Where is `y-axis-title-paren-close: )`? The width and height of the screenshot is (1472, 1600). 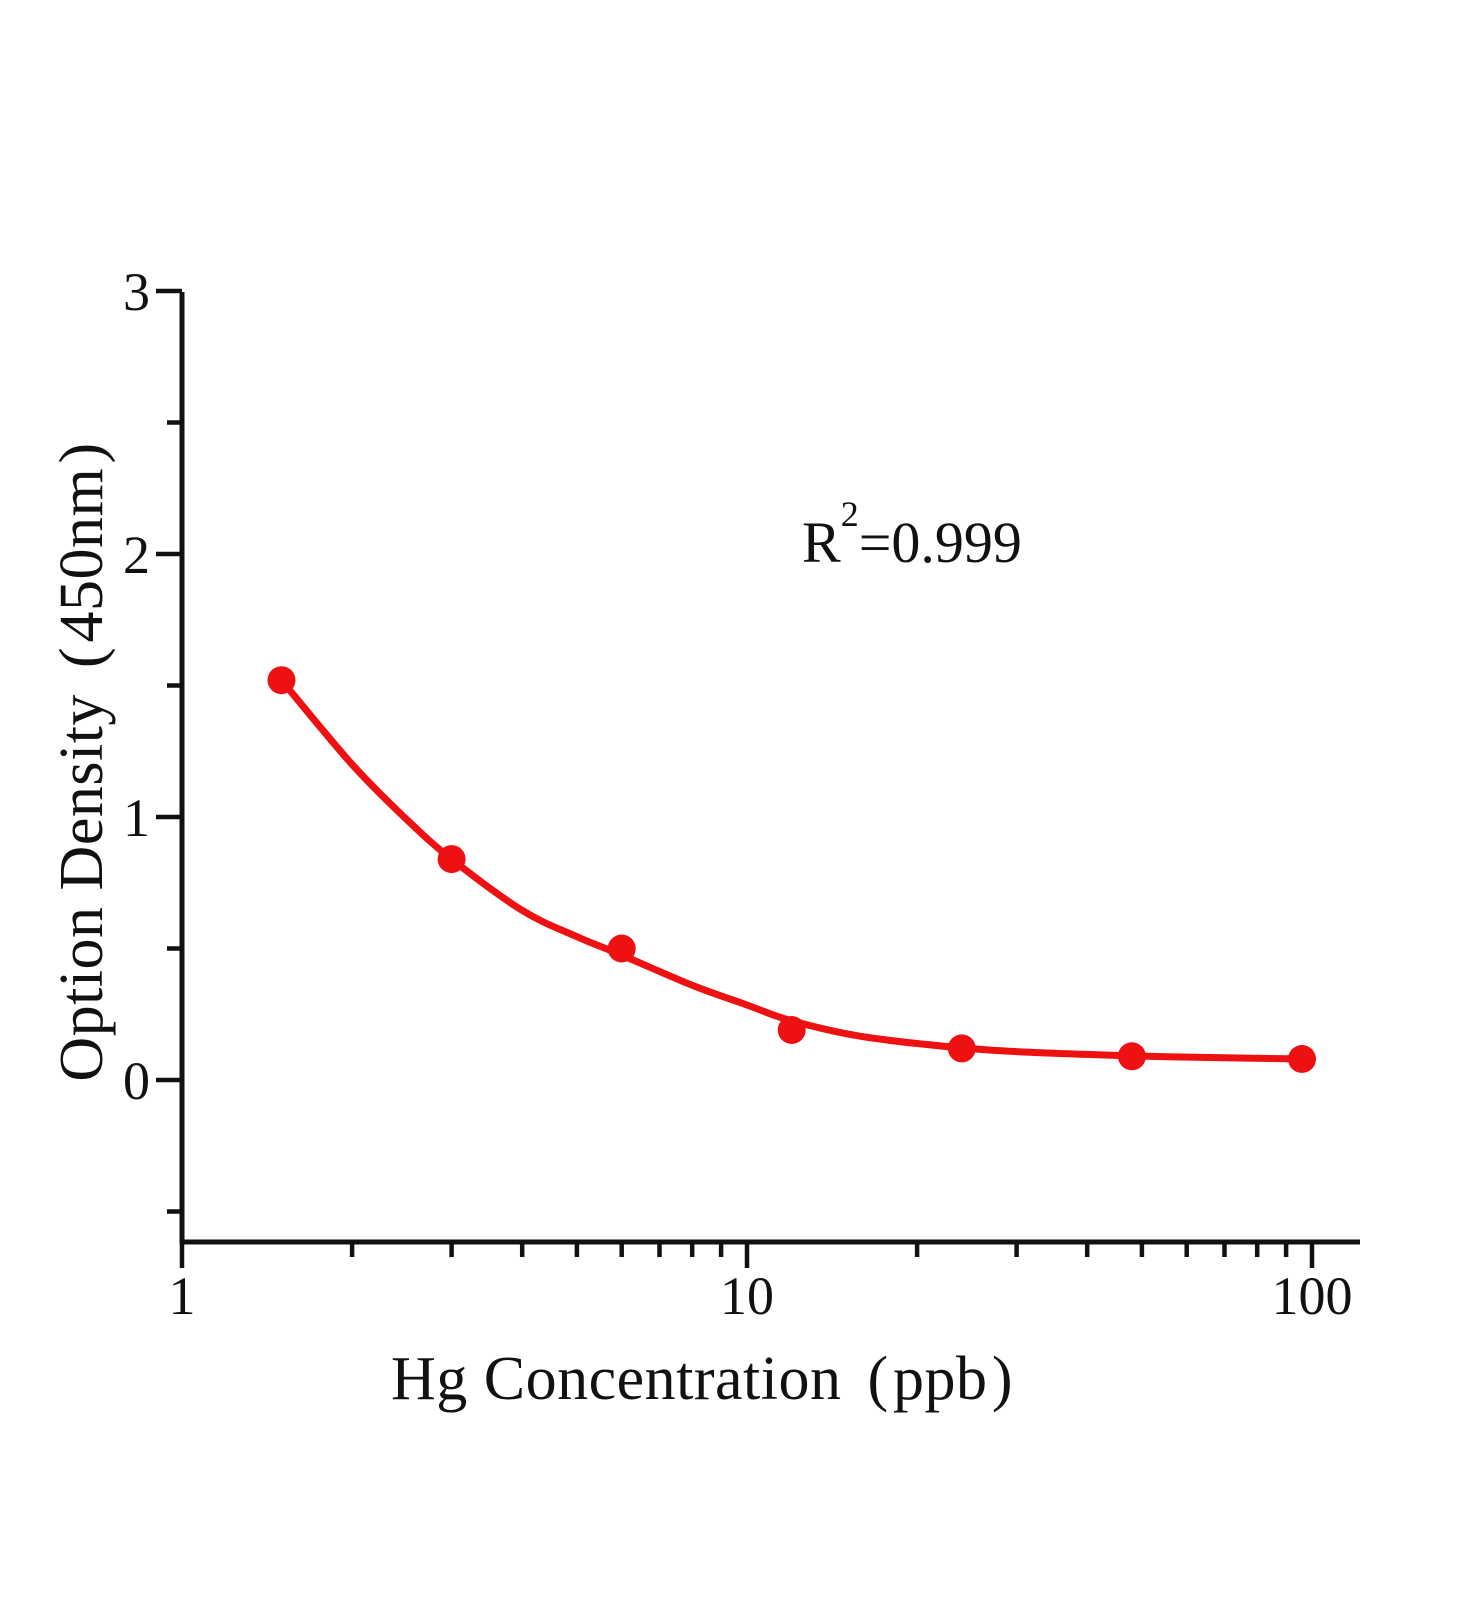
y-axis-title-paren-close: ) is located at coordinates (82, 453).